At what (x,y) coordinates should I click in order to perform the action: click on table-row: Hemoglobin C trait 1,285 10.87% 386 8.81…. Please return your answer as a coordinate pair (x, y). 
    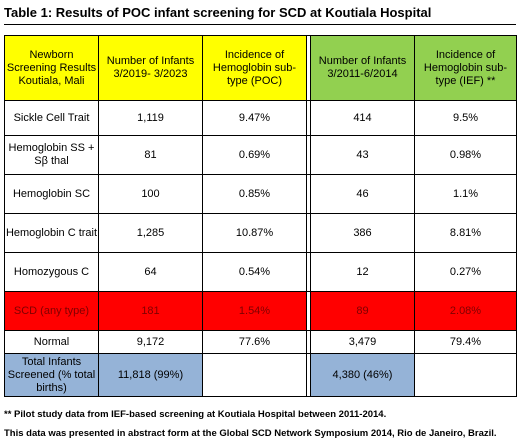
    Looking at the image, I should click on (260, 233).